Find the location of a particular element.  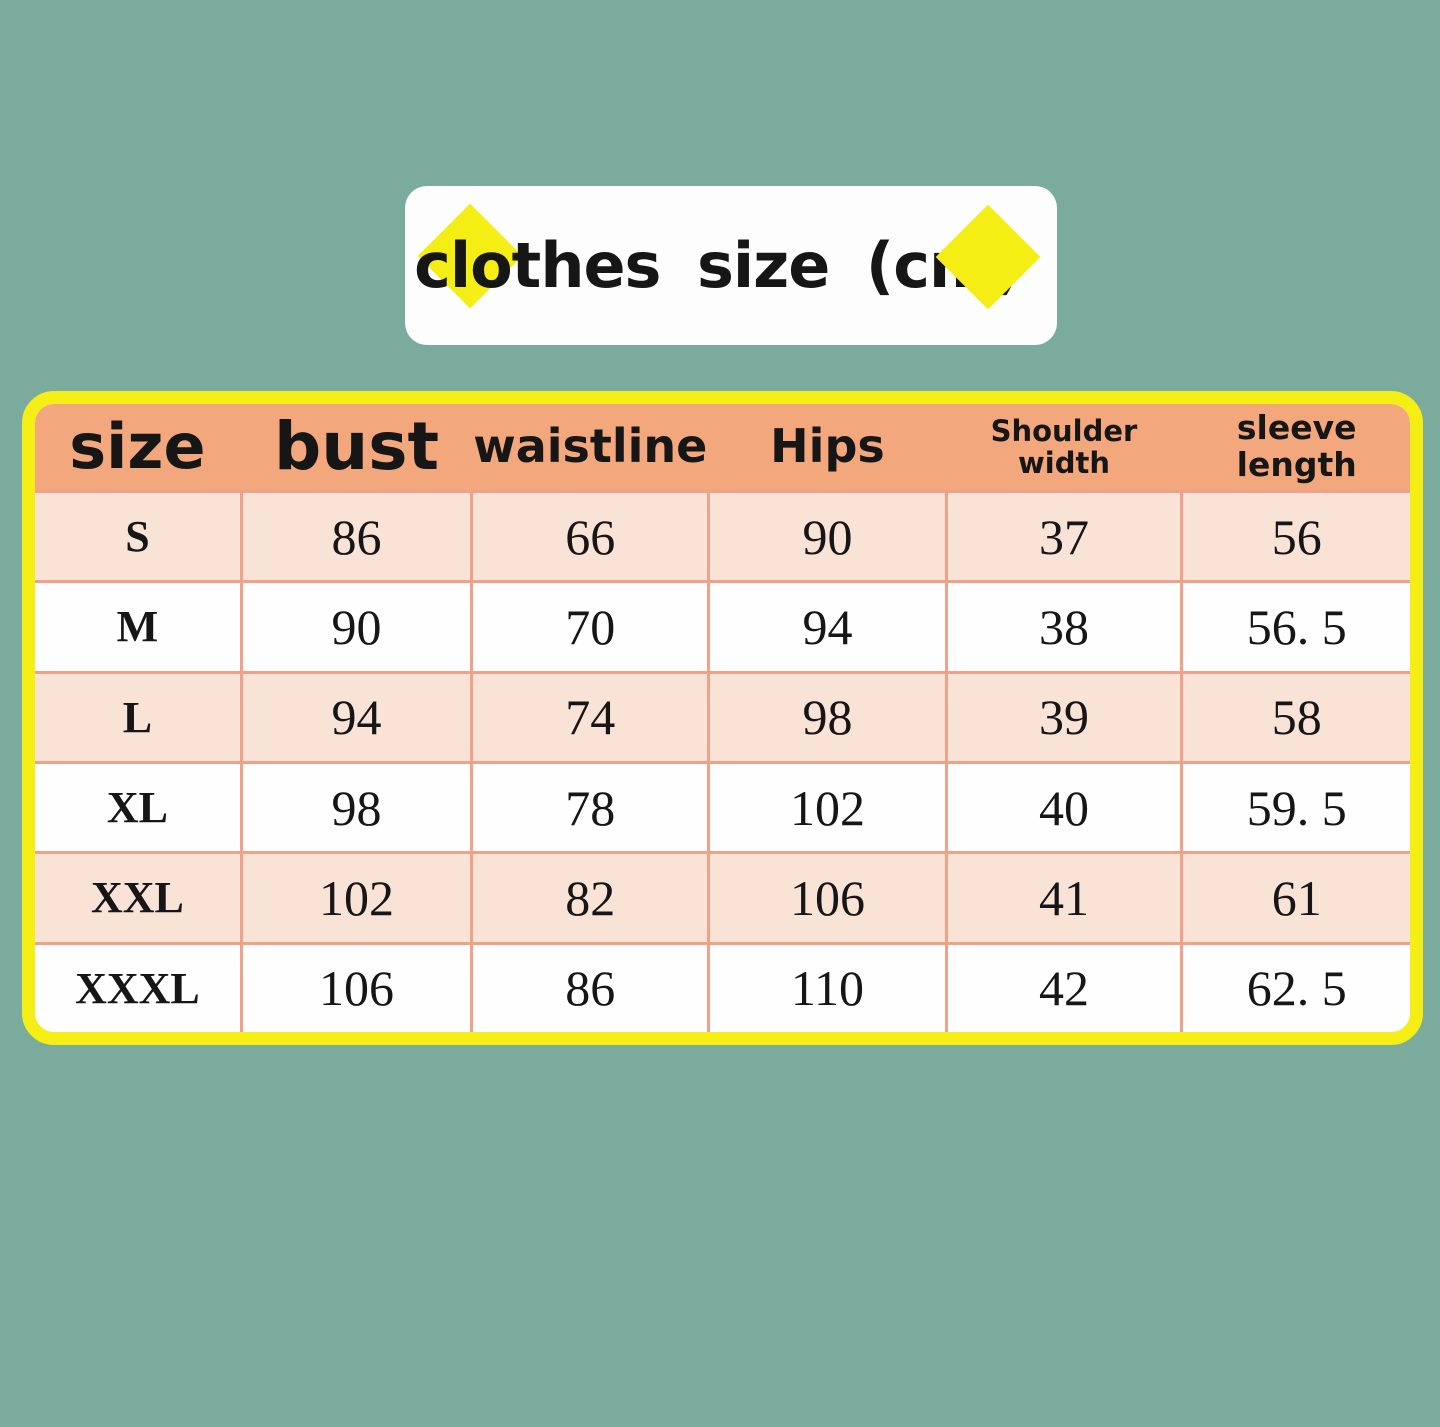

table-row-m: M 90 70 94 38 56. 5 is located at coordinates (722, 625).